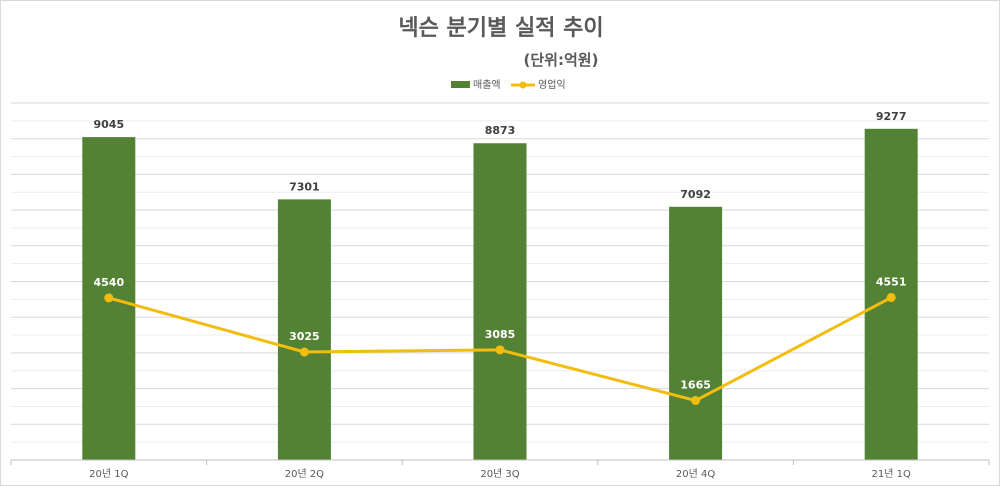 This screenshot has width=1000, height=487. What do you see at coordinates (695, 385) in the screenshot?
I see `op-profit-value-label: 1665` at bounding box center [695, 385].